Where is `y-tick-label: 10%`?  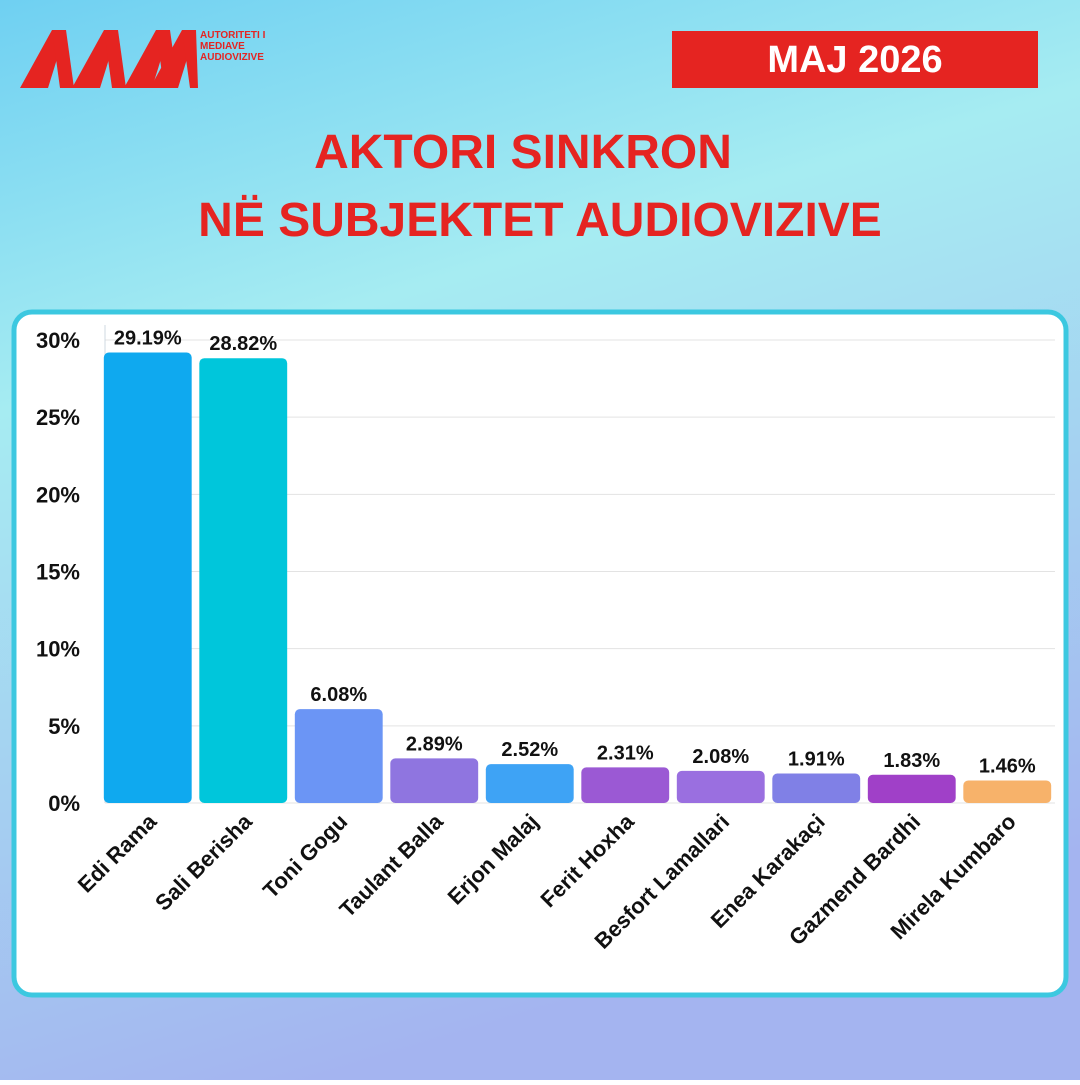 y-tick-label: 10% is located at coordinates (58, 649).